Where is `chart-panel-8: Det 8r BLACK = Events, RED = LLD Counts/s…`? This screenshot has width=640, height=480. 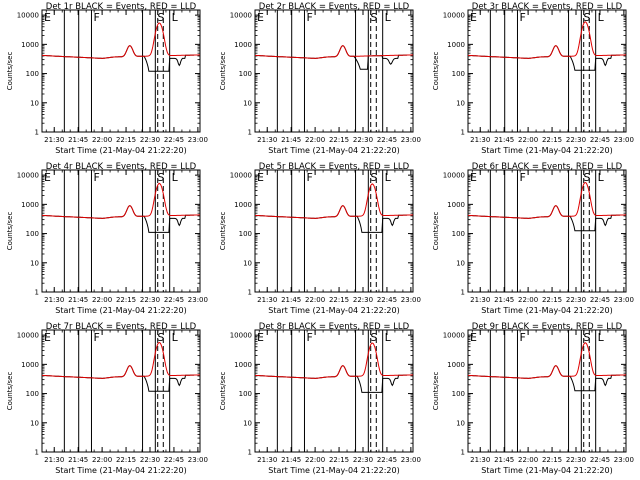
chart-panel-8: Det 8r BLACK = Events, RED = LLD Counts/s… is located at coordinates (320, 398).